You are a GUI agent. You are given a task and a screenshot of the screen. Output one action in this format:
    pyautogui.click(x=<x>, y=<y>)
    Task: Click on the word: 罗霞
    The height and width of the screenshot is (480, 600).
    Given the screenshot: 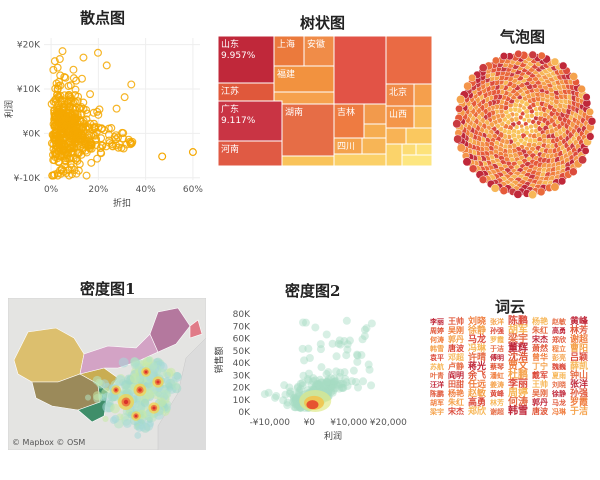 What is the action you would take?
    pyautogui.click(x=497, y=339)
    